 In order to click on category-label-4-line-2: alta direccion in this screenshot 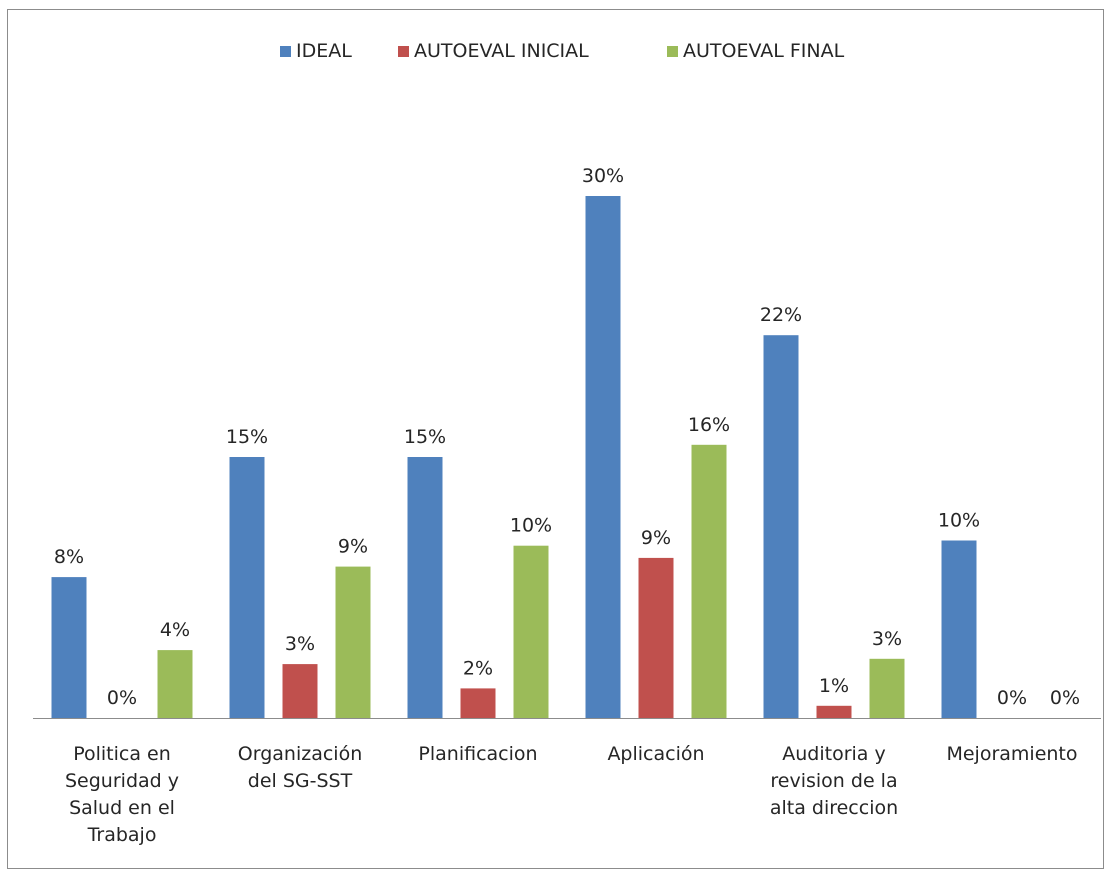, I will do `click(834, 808)`.